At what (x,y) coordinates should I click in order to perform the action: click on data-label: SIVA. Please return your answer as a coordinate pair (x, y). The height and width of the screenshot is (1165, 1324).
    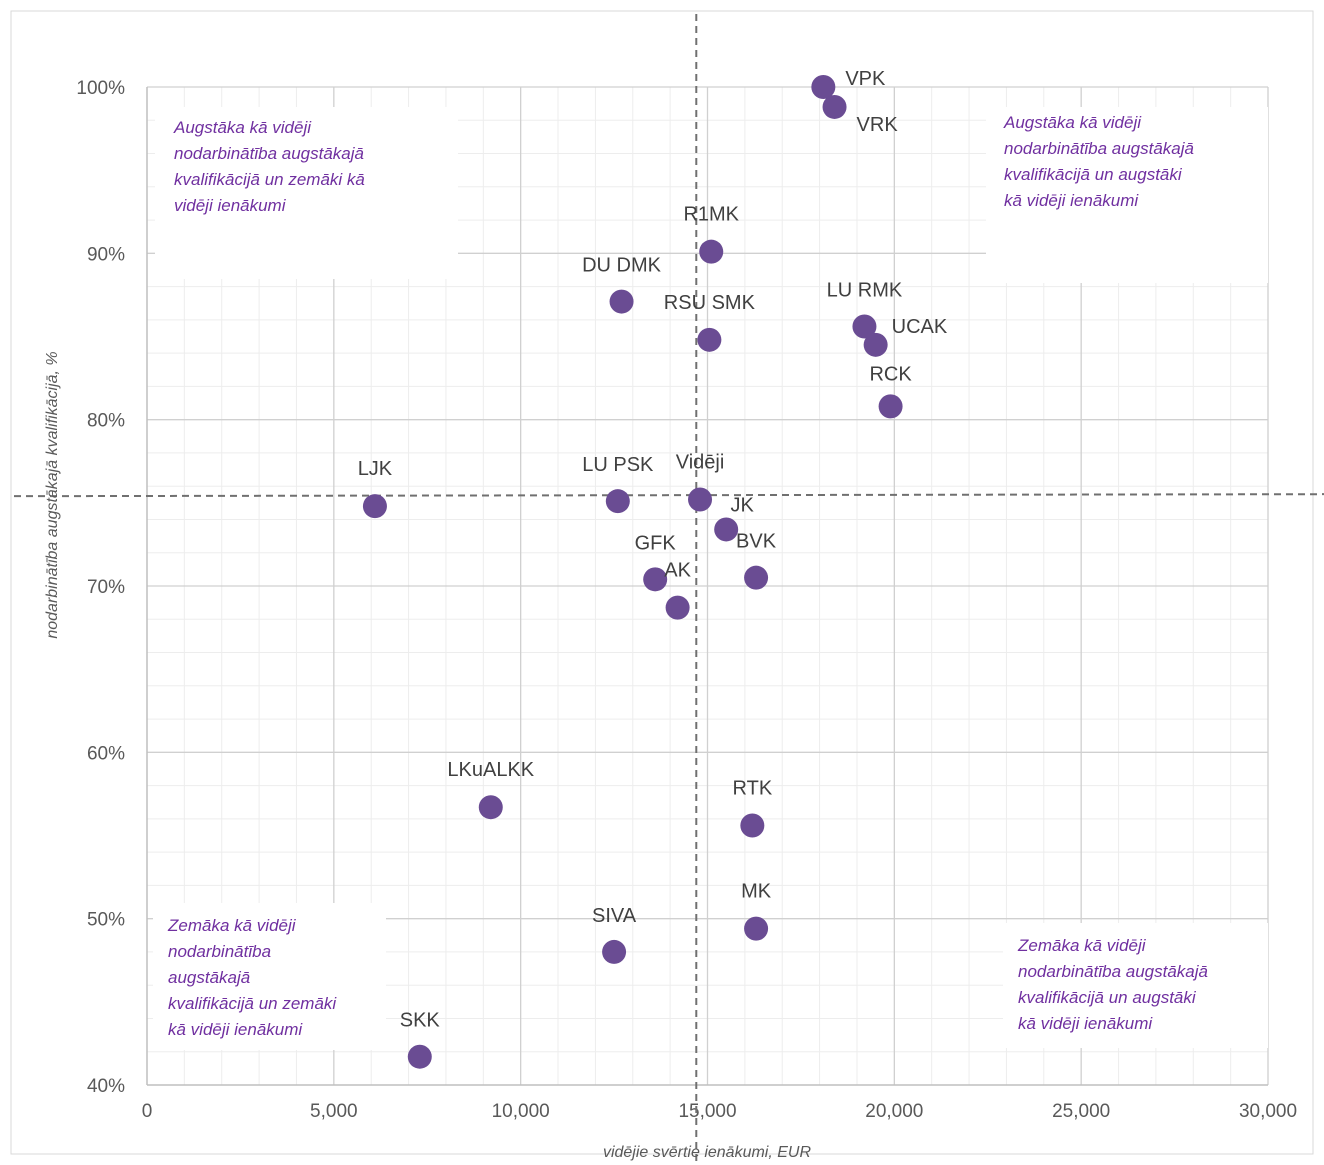
    Looking at the image, I should click on (614, 916).